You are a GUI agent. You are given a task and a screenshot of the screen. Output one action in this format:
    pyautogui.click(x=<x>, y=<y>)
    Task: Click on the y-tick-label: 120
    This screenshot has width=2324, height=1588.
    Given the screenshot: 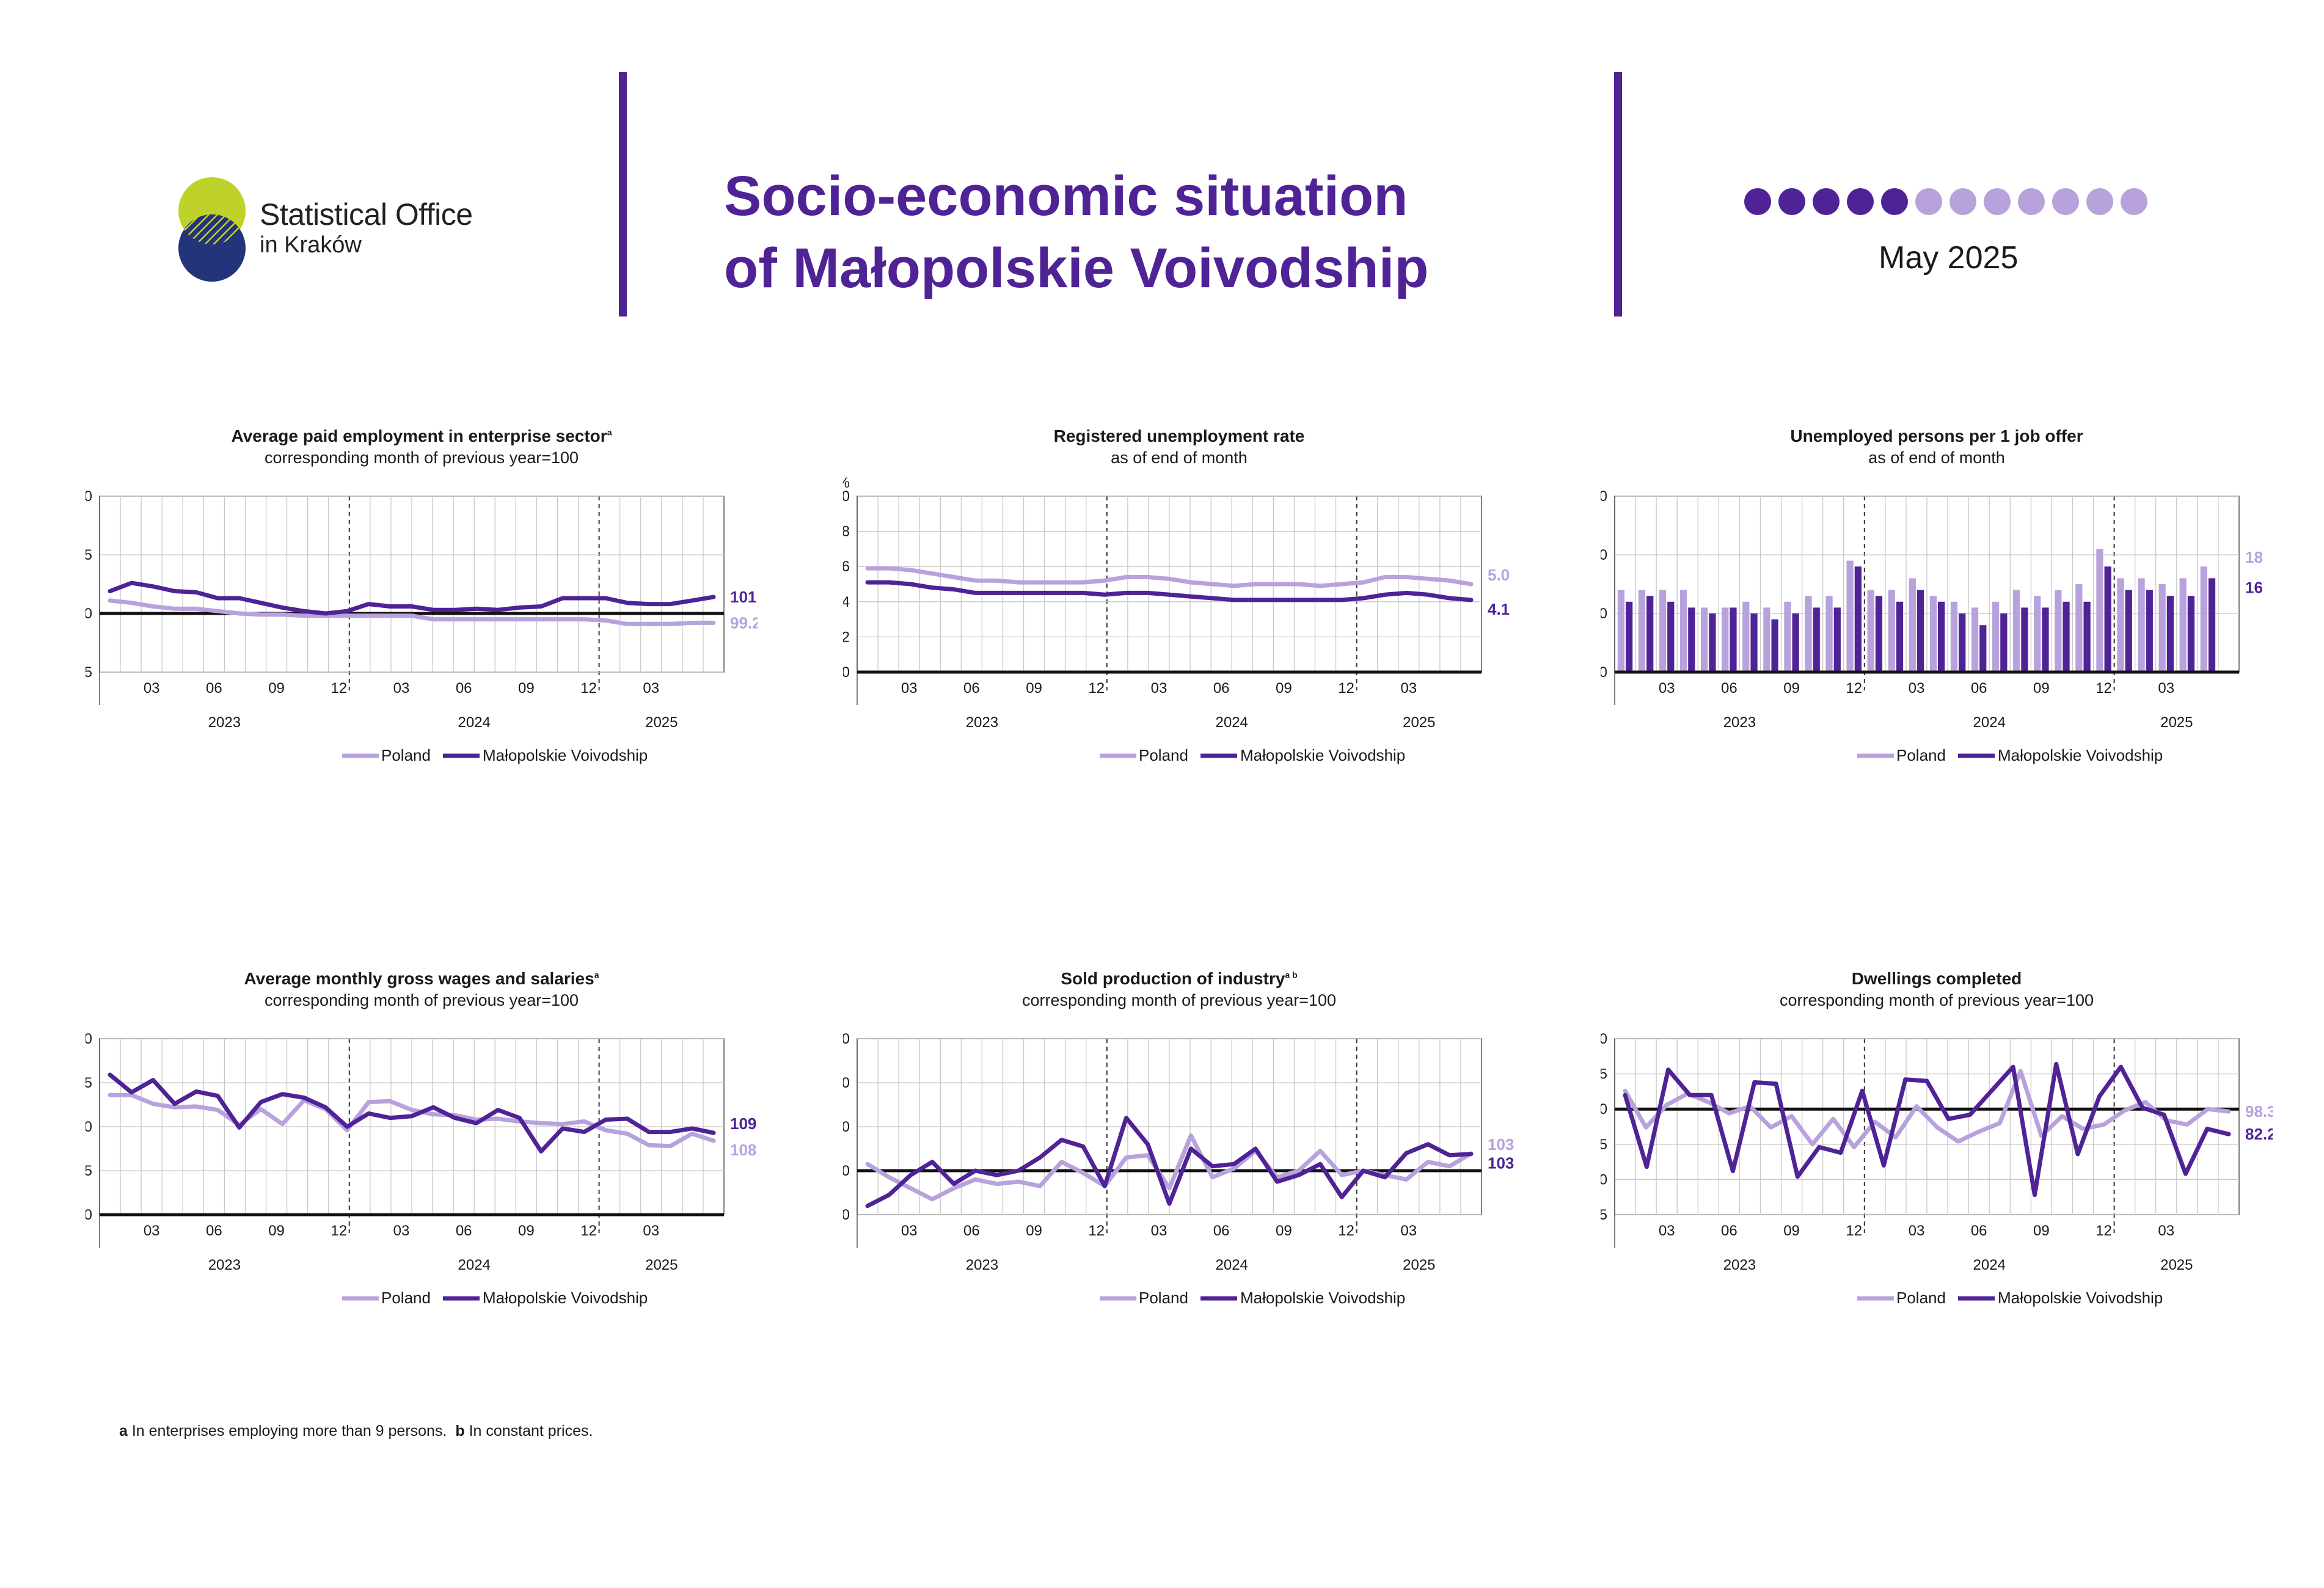 What is the action you would take?
    pyautogui.click(x=846, y=1083)
    